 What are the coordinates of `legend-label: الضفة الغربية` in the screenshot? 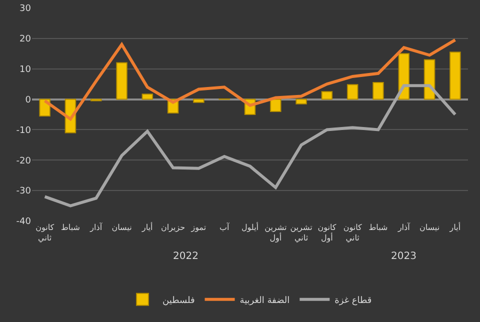 It's located at (265, 301).